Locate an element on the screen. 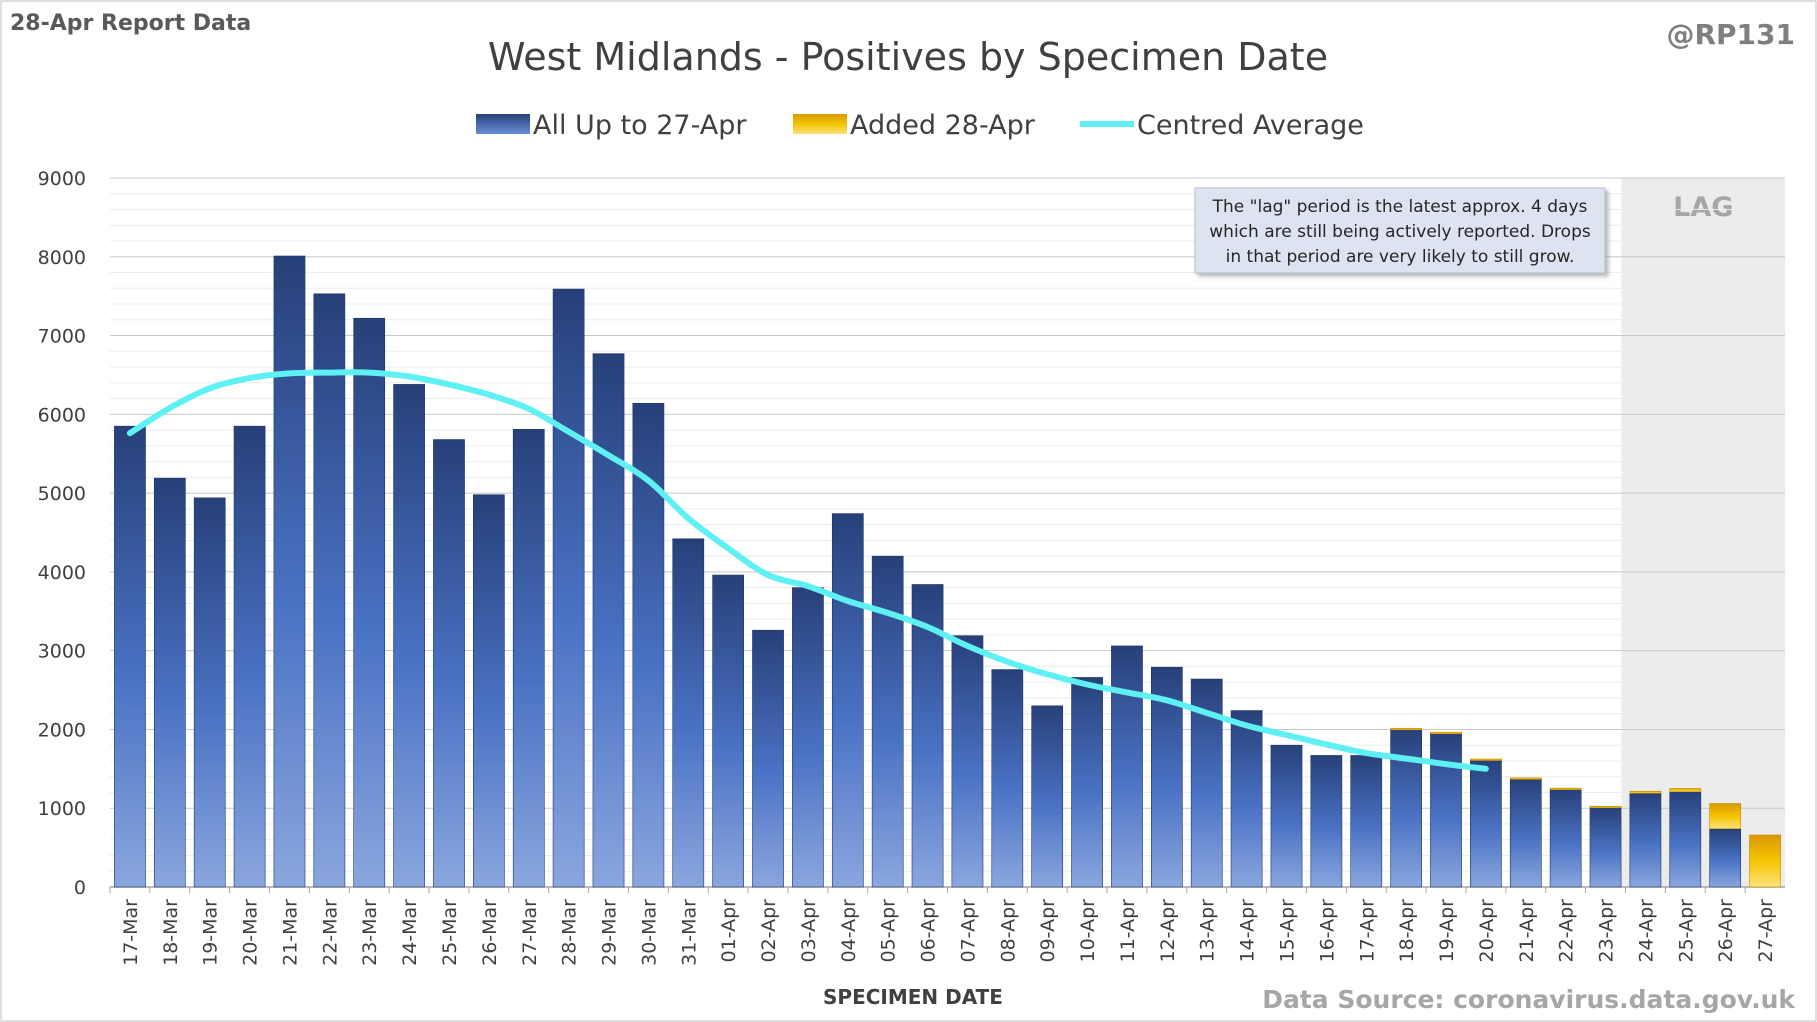 The width and height of the screenshot is (1817, 1022). y-axis-ticks: 0 1000 2000 3000 4000 5000 6000 7000 8000 9000 is located at coordinates (62, 533).